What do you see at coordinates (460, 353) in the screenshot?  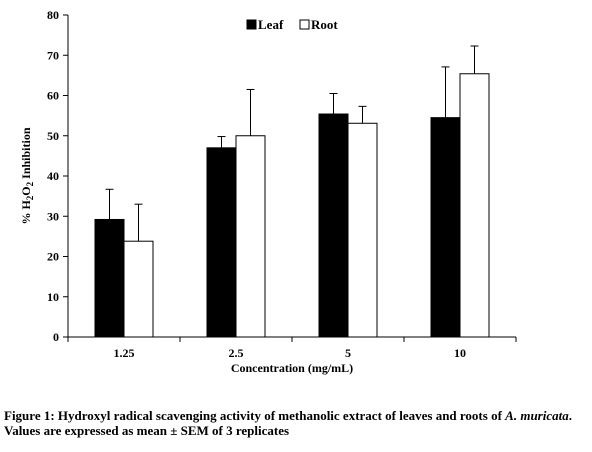 I see `x-tick-label: 10` at bounding box center [460, 353].